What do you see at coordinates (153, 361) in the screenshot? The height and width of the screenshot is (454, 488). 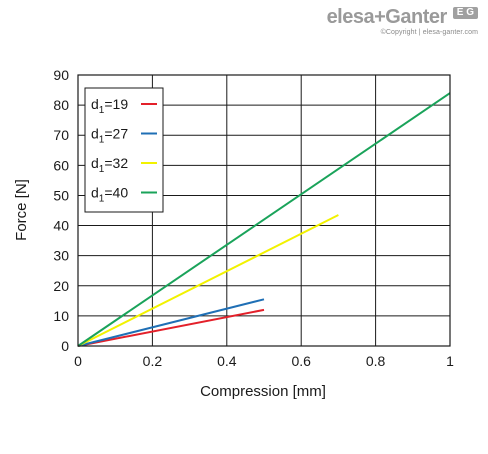 I see `x-tick-label: 0.2` at bounding box center [153, 361].